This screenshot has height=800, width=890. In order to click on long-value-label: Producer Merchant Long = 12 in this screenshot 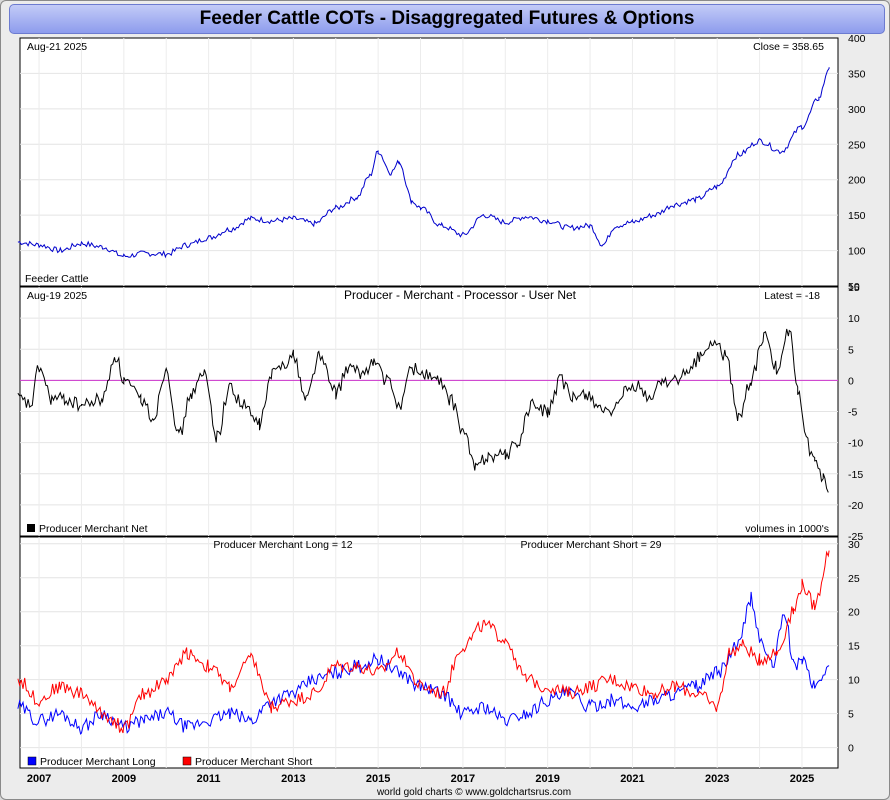, I will do `click(282, 545)`.